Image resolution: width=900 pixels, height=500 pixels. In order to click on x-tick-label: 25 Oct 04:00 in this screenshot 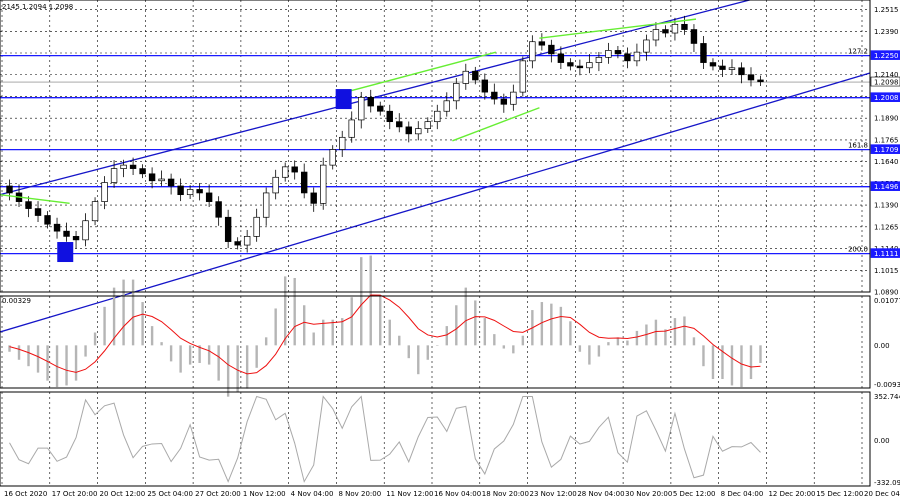, I will do `click(170, 494)`.